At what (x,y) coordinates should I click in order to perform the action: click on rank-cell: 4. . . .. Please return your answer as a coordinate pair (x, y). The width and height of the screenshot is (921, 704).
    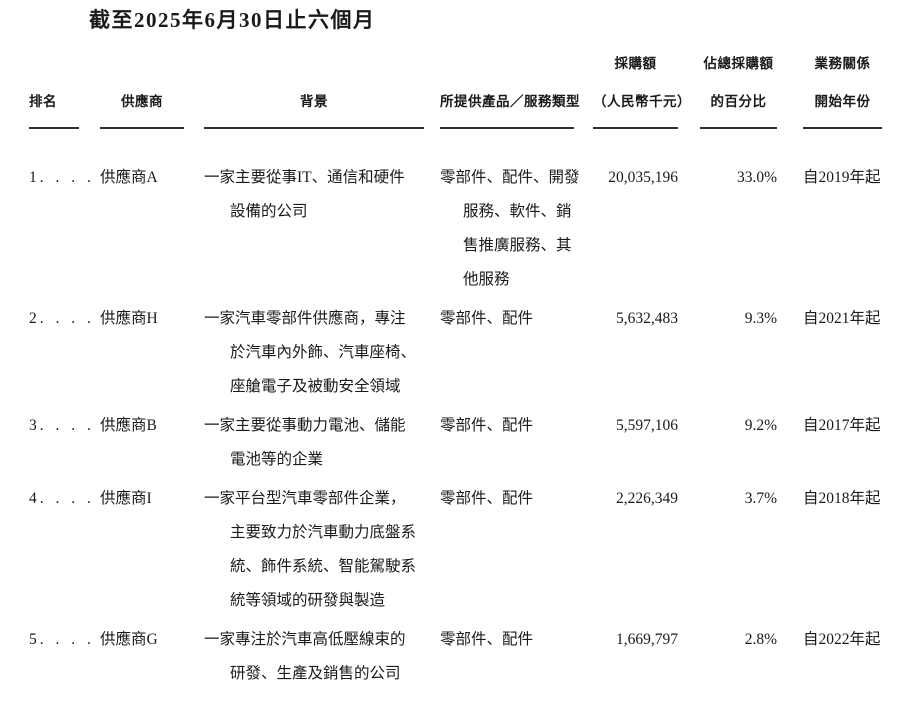
    Looking at the image, I should click on (60, 499).